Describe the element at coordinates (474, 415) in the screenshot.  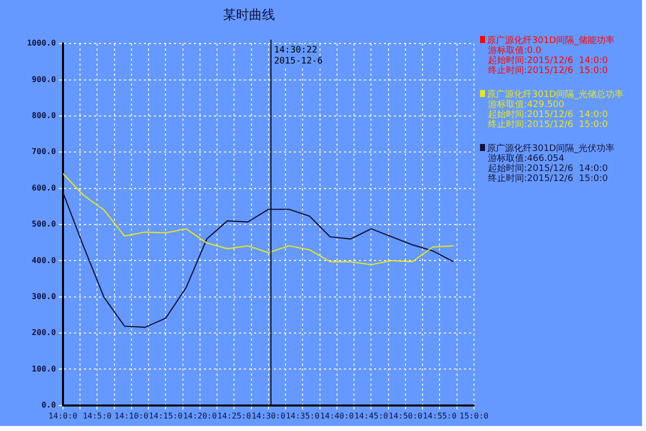
I see `x-tick-label: 15:0:0` at that location.